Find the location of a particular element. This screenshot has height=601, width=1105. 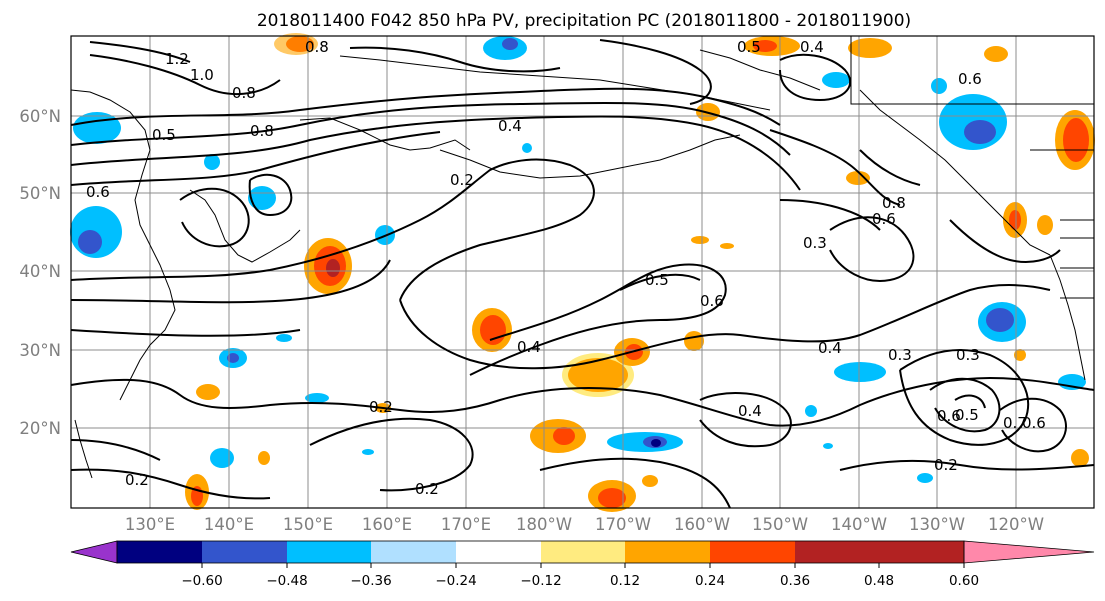

lon-label: 160°W is located at coordinates (702, 524).